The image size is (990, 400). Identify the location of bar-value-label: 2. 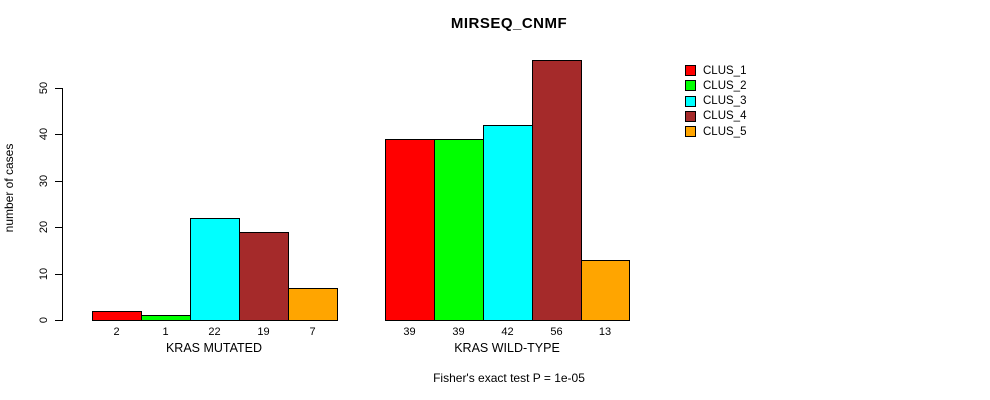
(116, 332).